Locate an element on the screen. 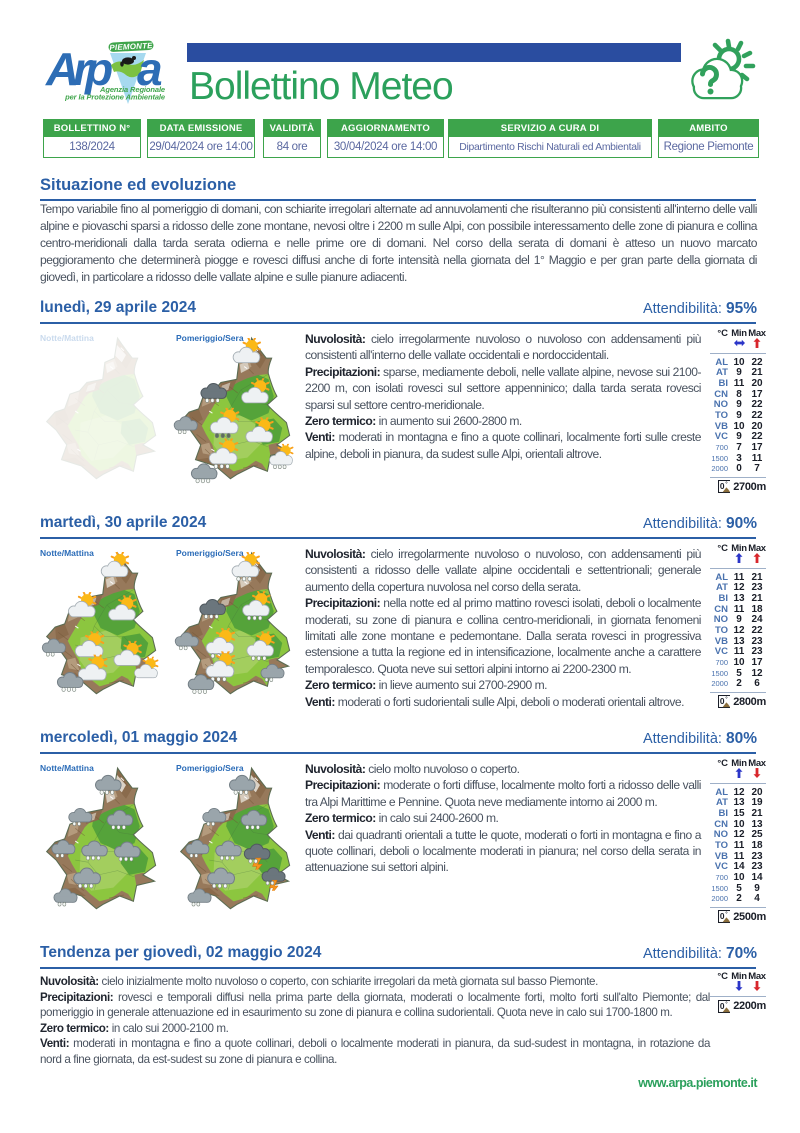 This screenshot has width=800, height=1133. svg-text: per la Protezione Ambientale is located at coordinates (114, 97).